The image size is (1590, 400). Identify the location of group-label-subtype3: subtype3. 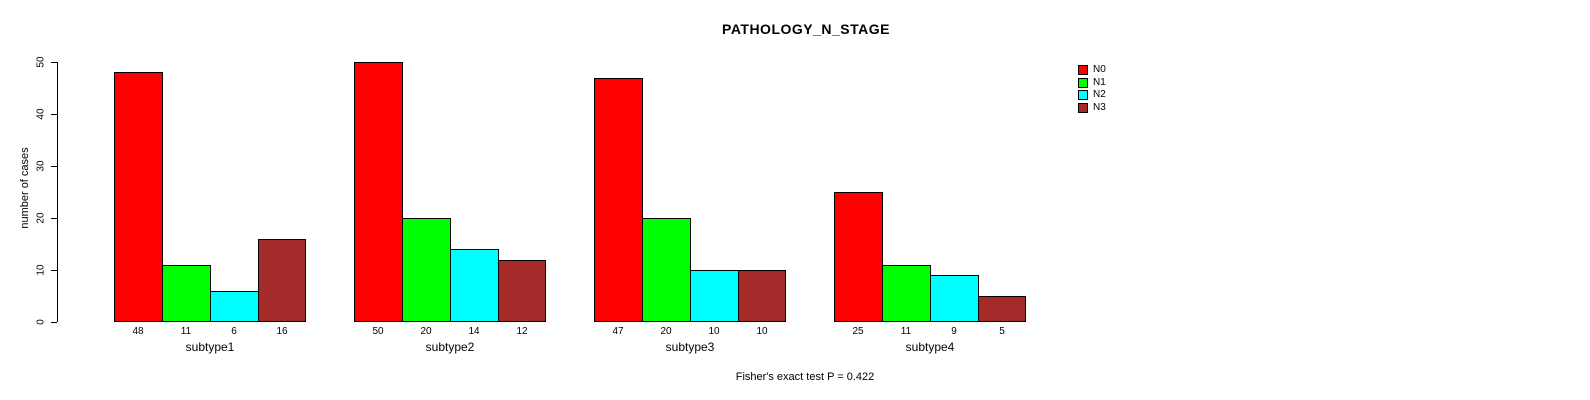
(690, 347).